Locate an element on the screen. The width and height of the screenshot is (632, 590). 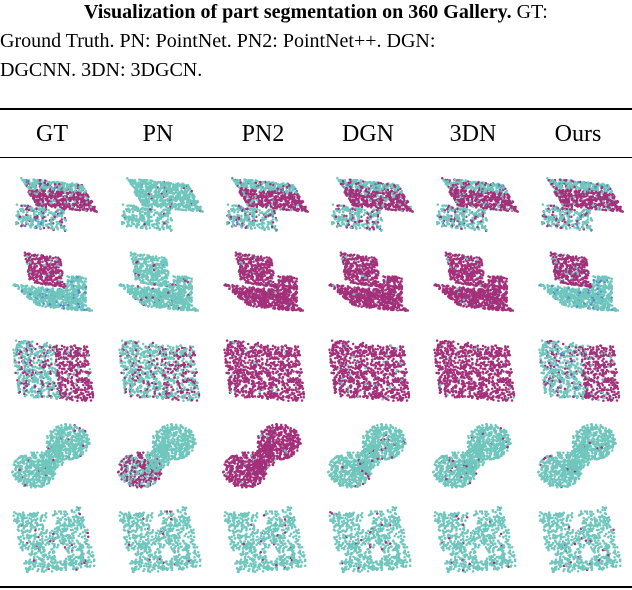
column-header-pn: PN is located at coordinates (158, 134).